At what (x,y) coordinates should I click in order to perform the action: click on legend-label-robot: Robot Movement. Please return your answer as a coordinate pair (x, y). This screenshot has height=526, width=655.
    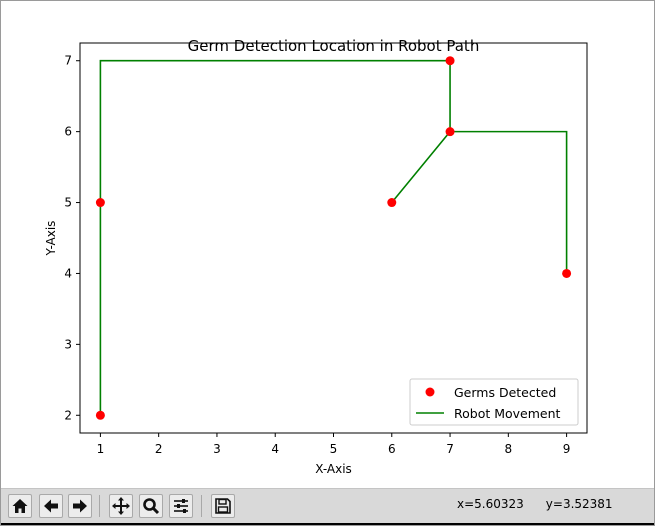
    Looking at the image, I should click on (507, 413).